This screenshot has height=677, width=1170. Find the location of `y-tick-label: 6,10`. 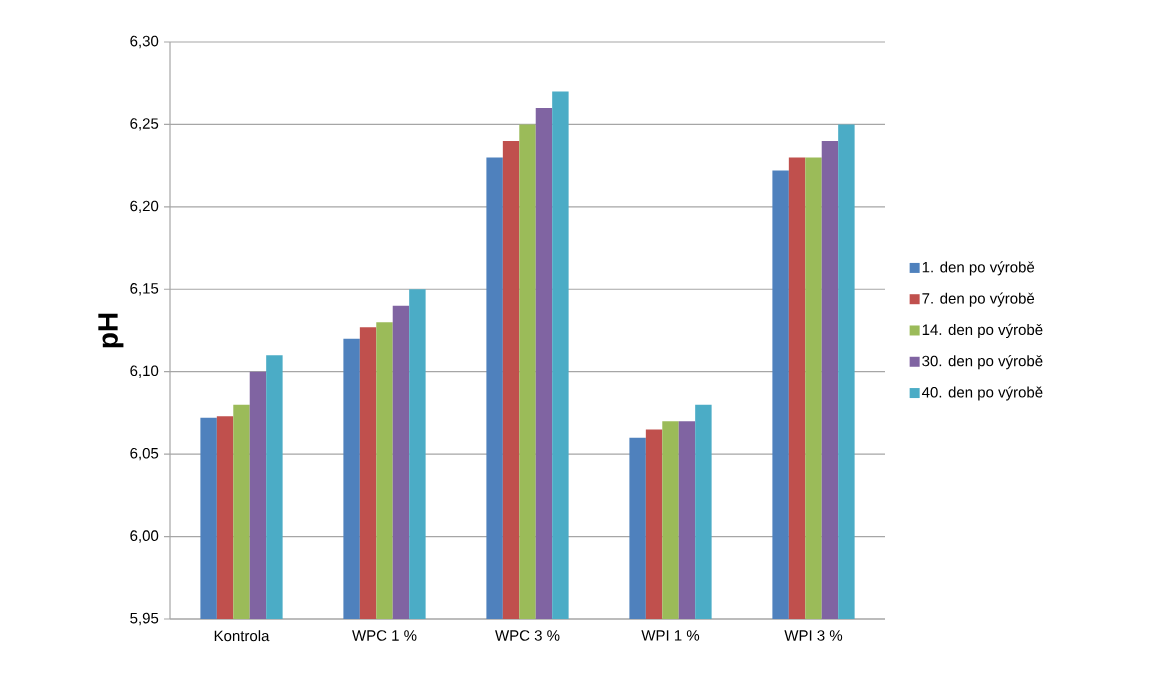

y-tick-label: 6,10 is located at coordinates (144, 371).